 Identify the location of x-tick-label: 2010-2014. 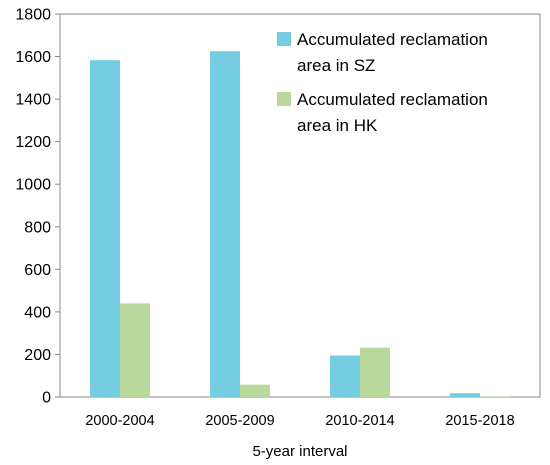
(359, 421).